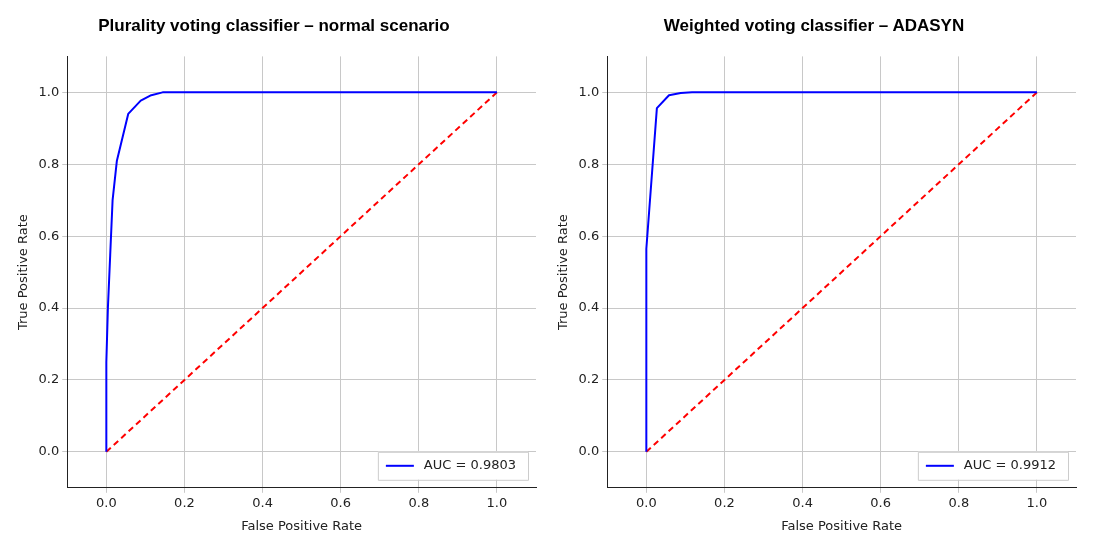 This screenshot has height=540, width=1099. What do you see at coordinates (814, 25) in the screenshot?
I see `chart-title: Weighted voting classifier – ADASYN` at bounding box center [814, 25].